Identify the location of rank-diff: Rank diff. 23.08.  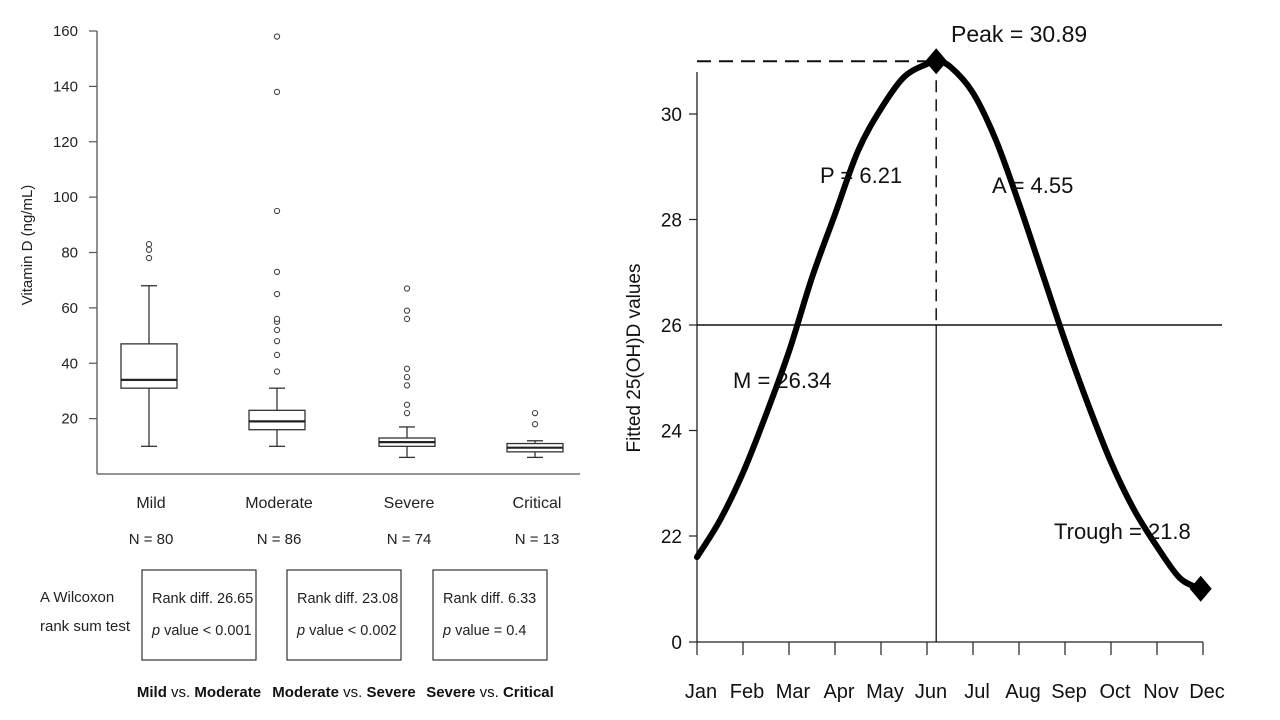
(347, 599).